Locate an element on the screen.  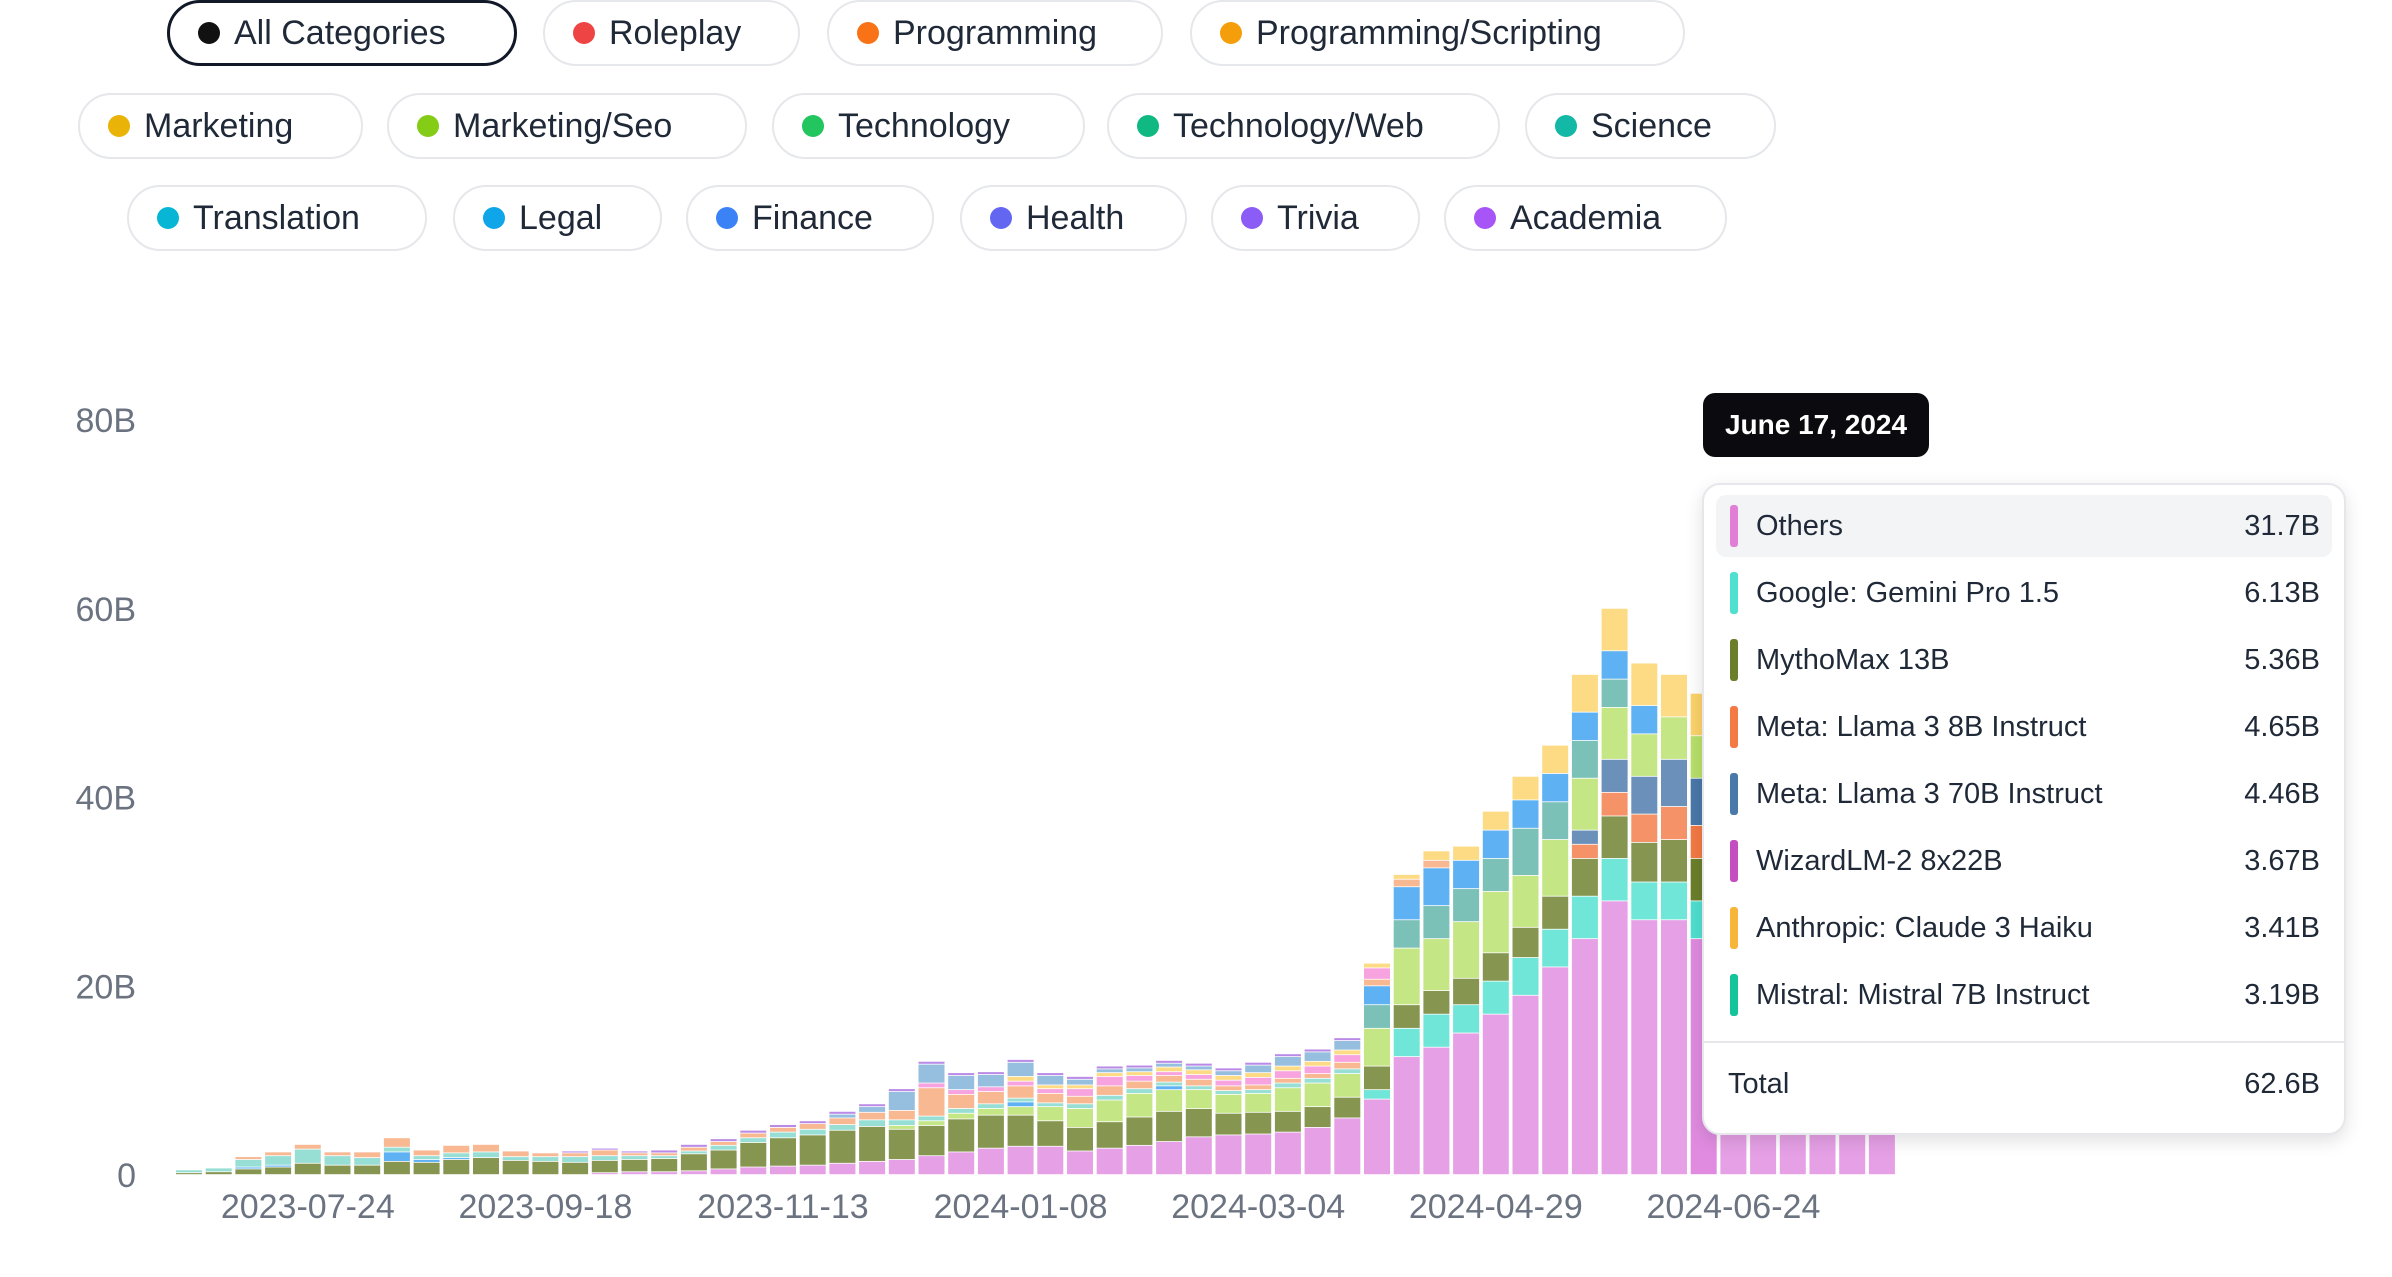
y-tick-label: 80B is located at coordinates (106, 421).